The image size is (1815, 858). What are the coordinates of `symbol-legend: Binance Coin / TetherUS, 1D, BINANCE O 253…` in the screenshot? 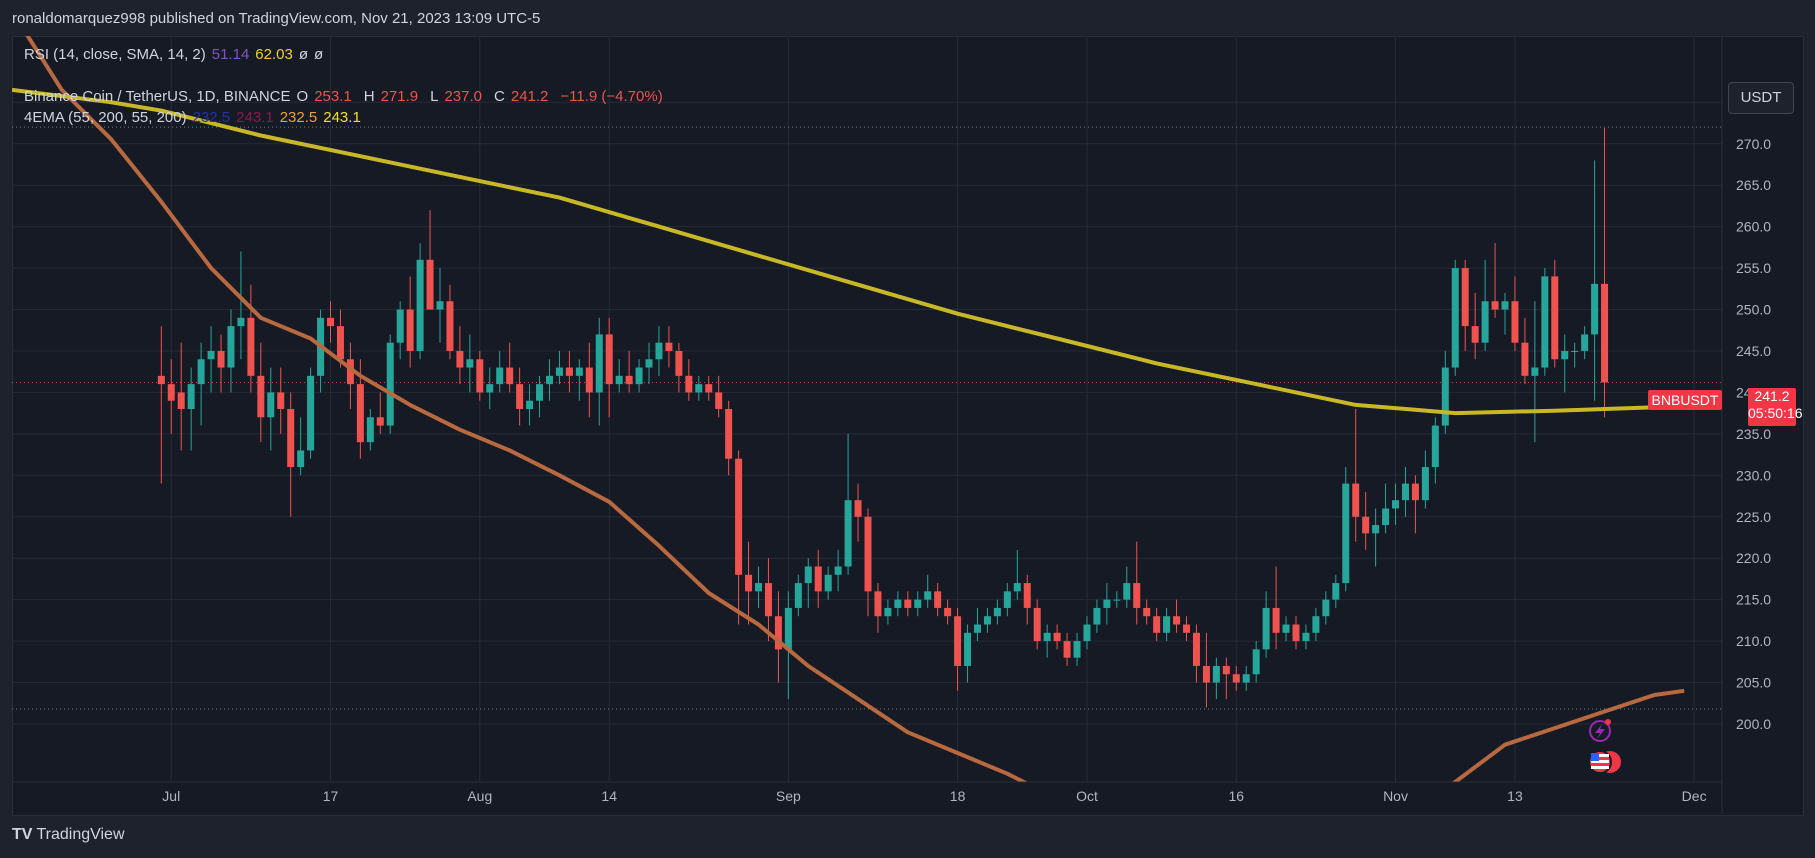 It's located at (346, 96).